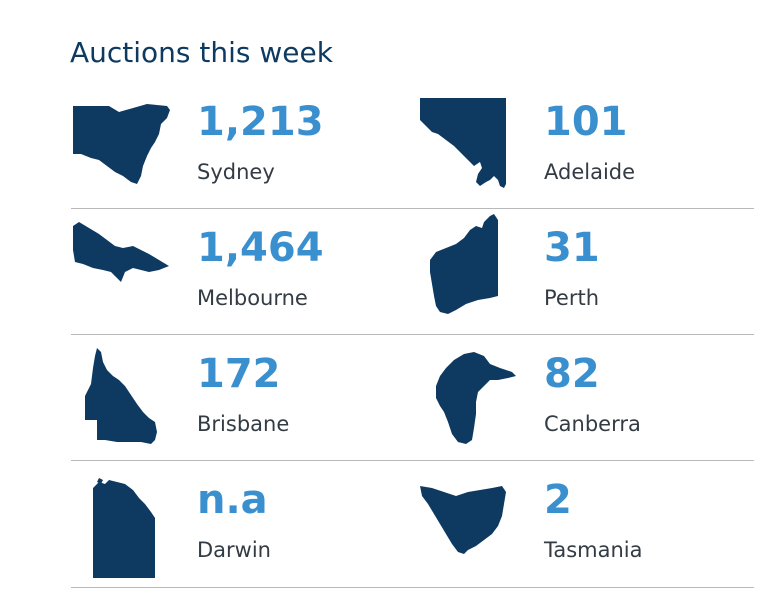 The image size is (774, 615). I want to click on auction-count: 172, so click(239, 374).